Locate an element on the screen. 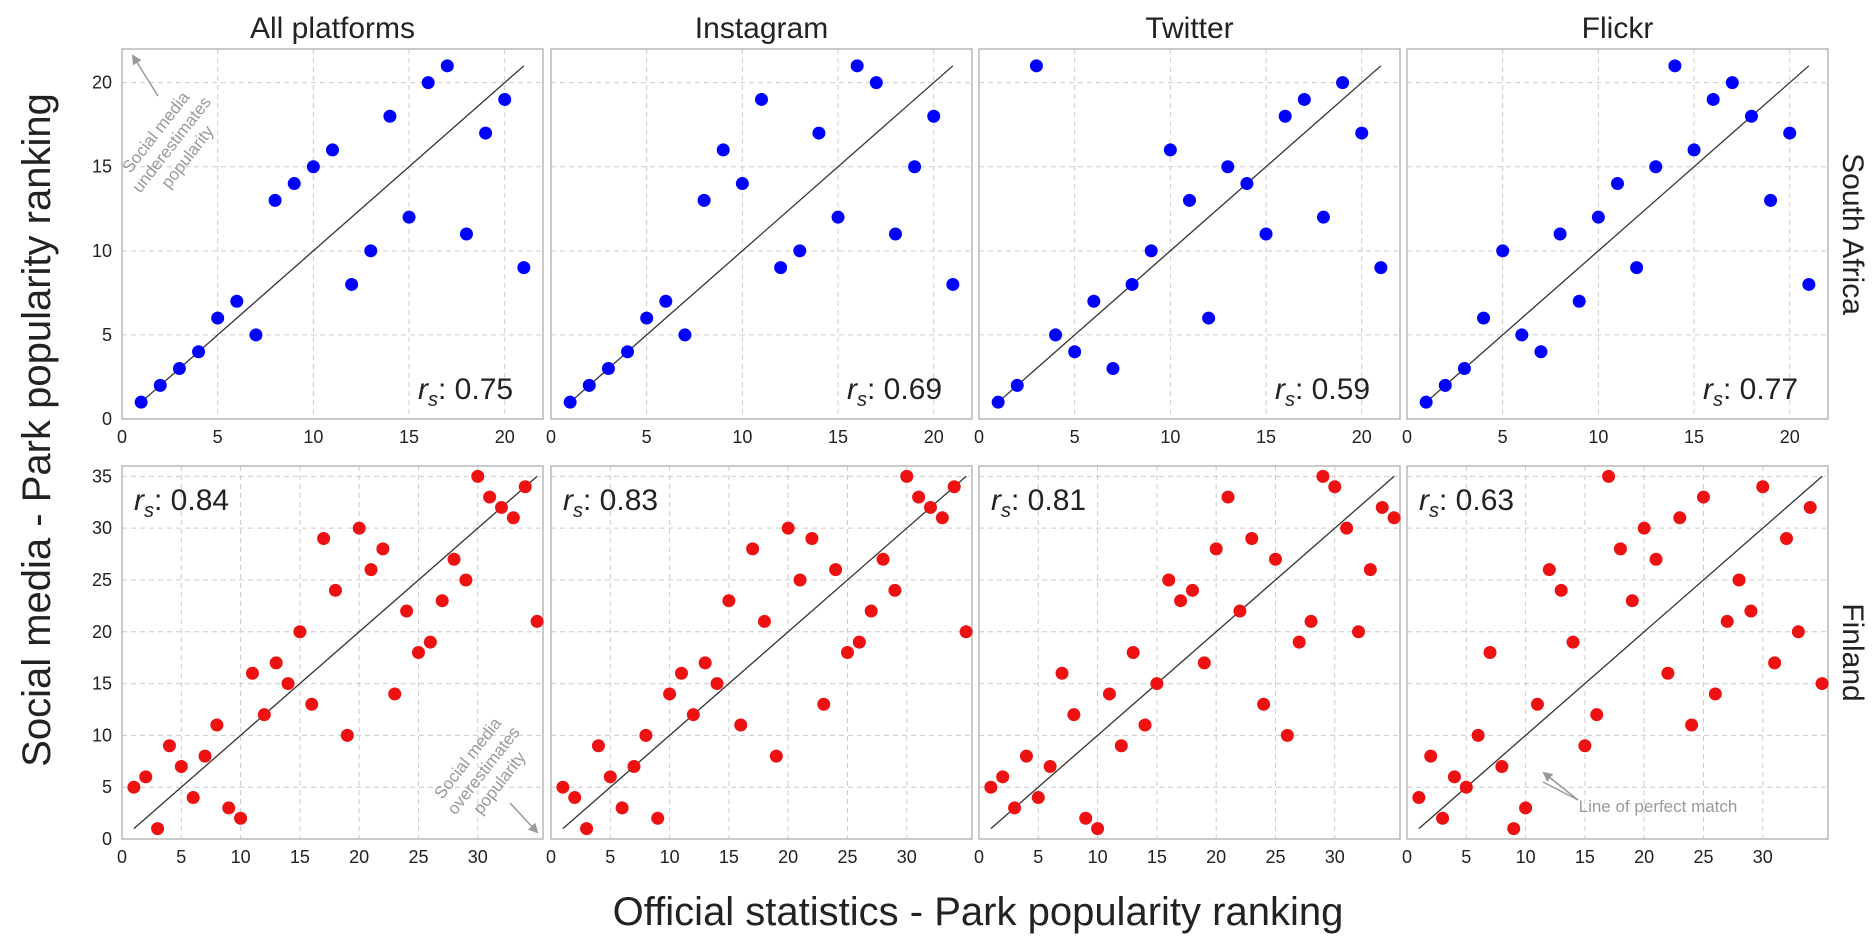 Image resolution: width=1872 pixels, height=942 pixels. column-title-instagram: Instagram is located at coordinates (761, 28).